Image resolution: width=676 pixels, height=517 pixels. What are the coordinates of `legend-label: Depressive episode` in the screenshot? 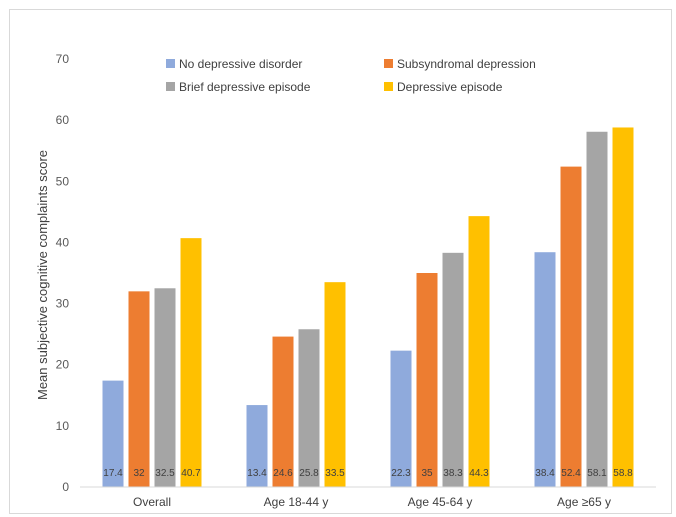 It's located at (450, 87).